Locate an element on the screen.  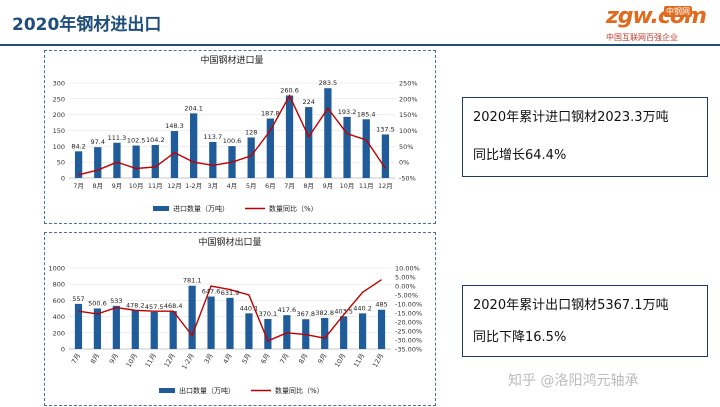
y-right-tick: 0% is located at coordinates (404, 163).